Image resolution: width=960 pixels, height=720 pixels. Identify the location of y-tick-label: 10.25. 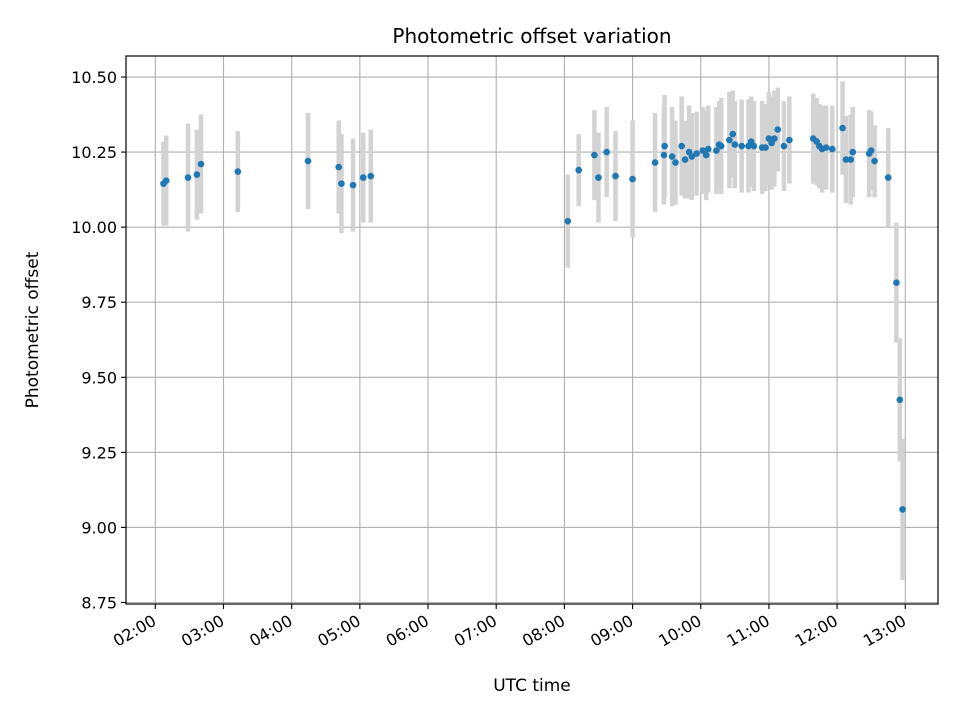
(94, 152).